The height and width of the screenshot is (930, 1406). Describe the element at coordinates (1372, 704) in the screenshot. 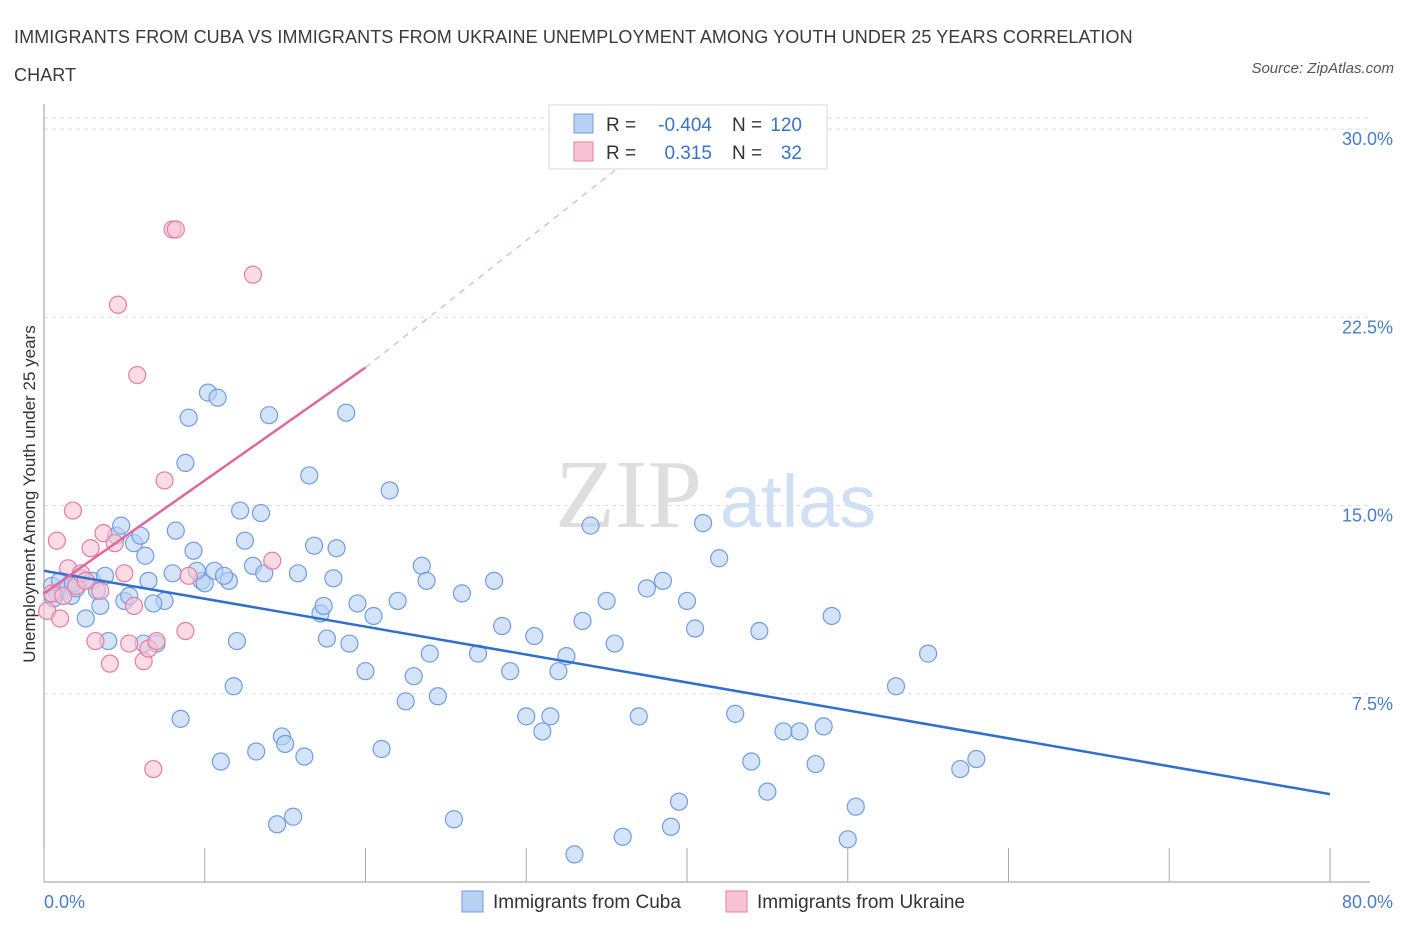

I see `y-tick-label: 7.5%` at that location.